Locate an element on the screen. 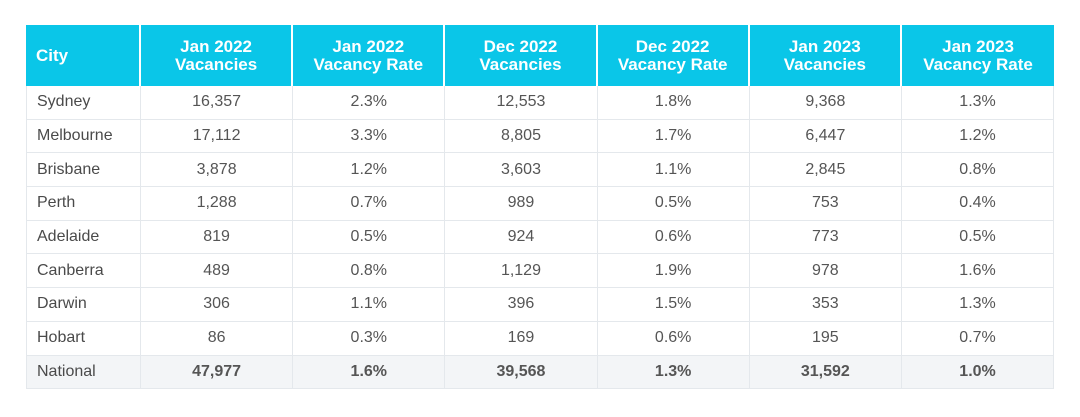  cell-city: Hobart is located at coordinates (83, 338).